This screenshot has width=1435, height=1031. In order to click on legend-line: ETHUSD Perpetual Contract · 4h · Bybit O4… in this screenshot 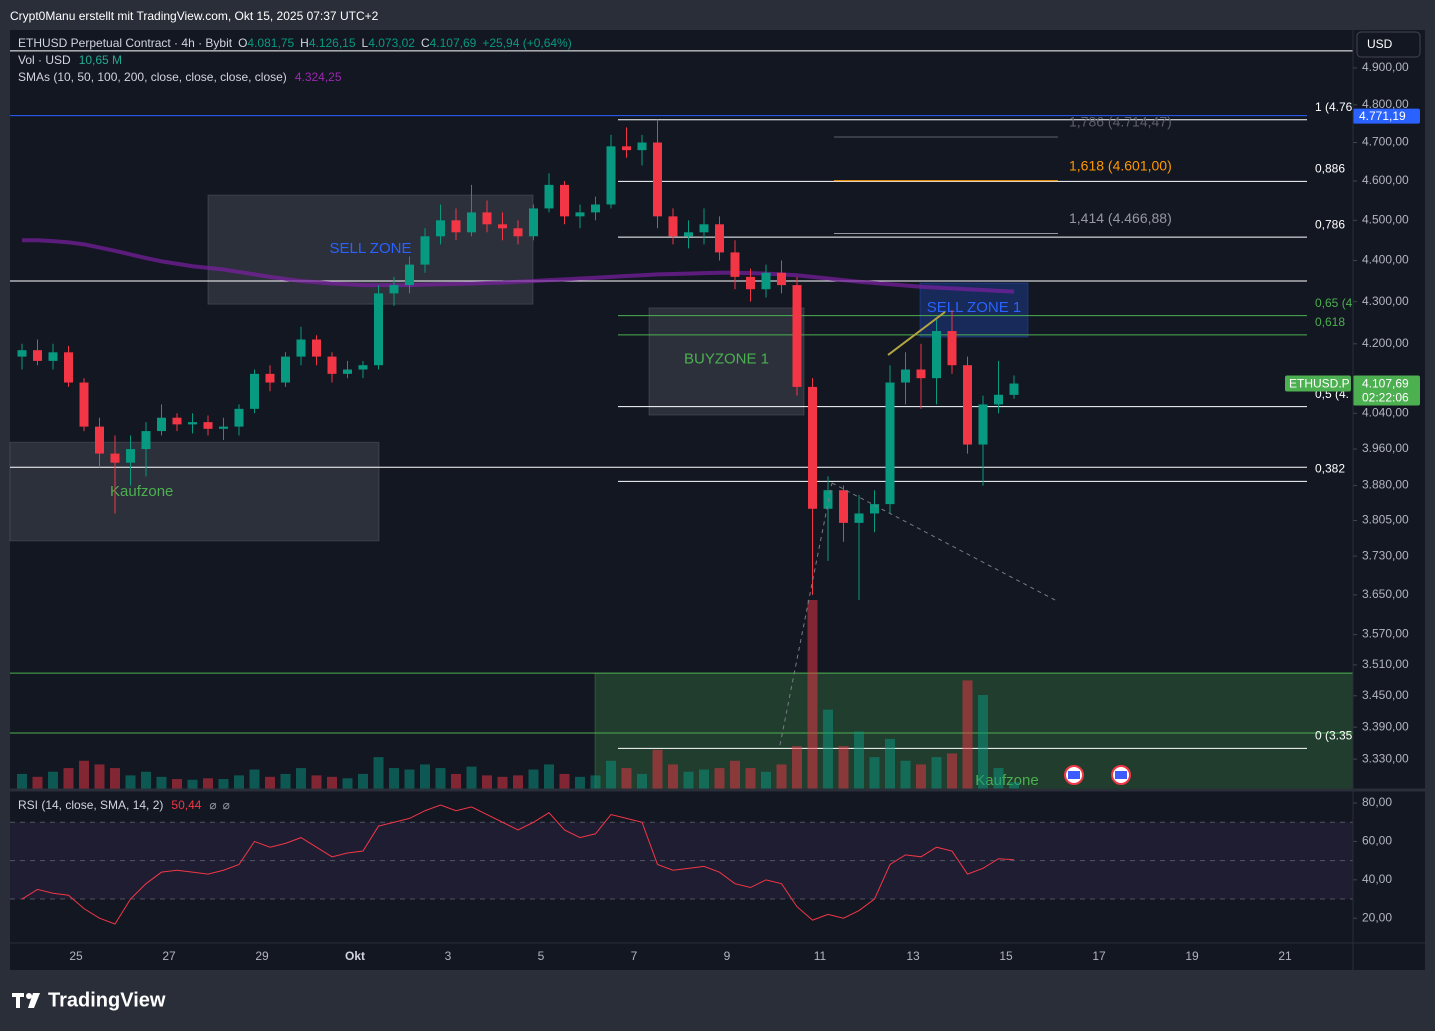, I will do `click(295, 43)`.